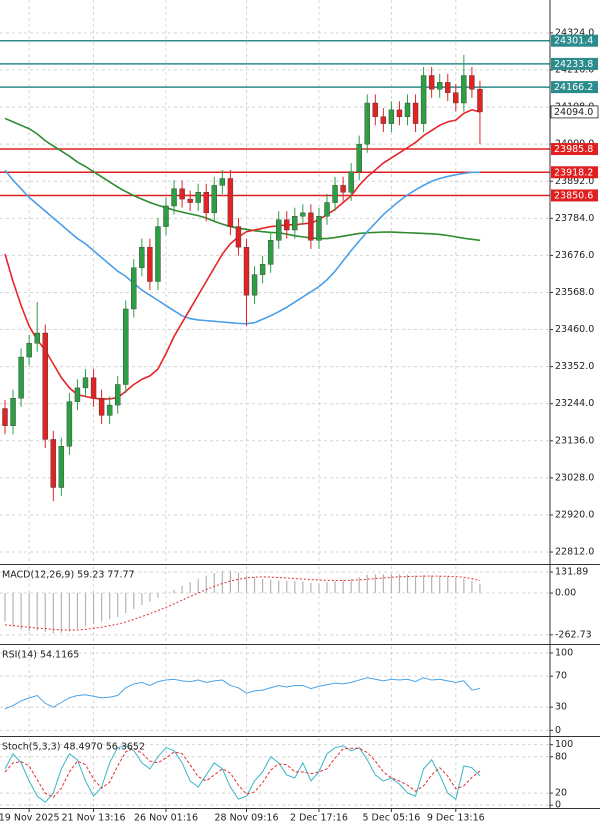 The height and width of the screenshot is (827, 600). I want to click on y-tick-label: 131.89, so click(571, 572).